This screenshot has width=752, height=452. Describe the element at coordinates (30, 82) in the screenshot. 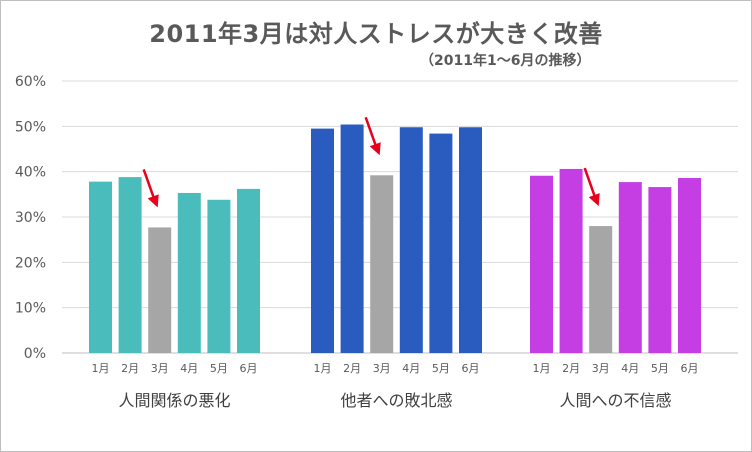

I see `y-tick-label: 60%` at that location.